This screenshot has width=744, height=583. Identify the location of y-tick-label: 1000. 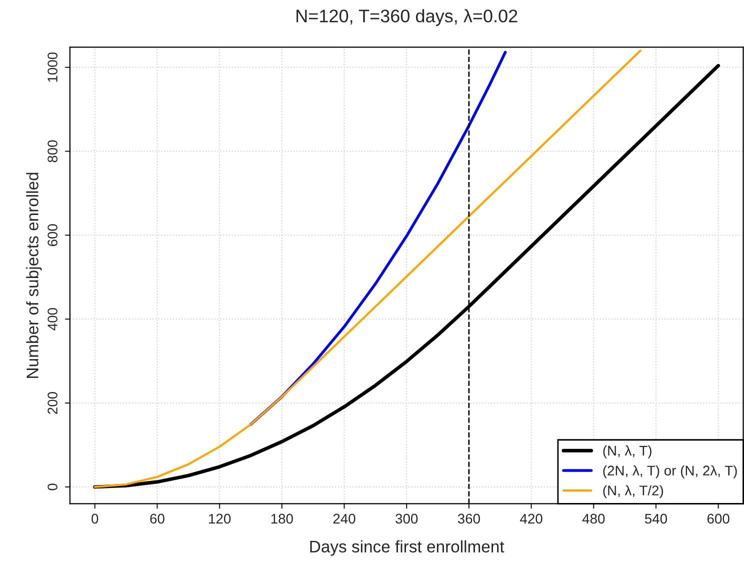
(53, 67).